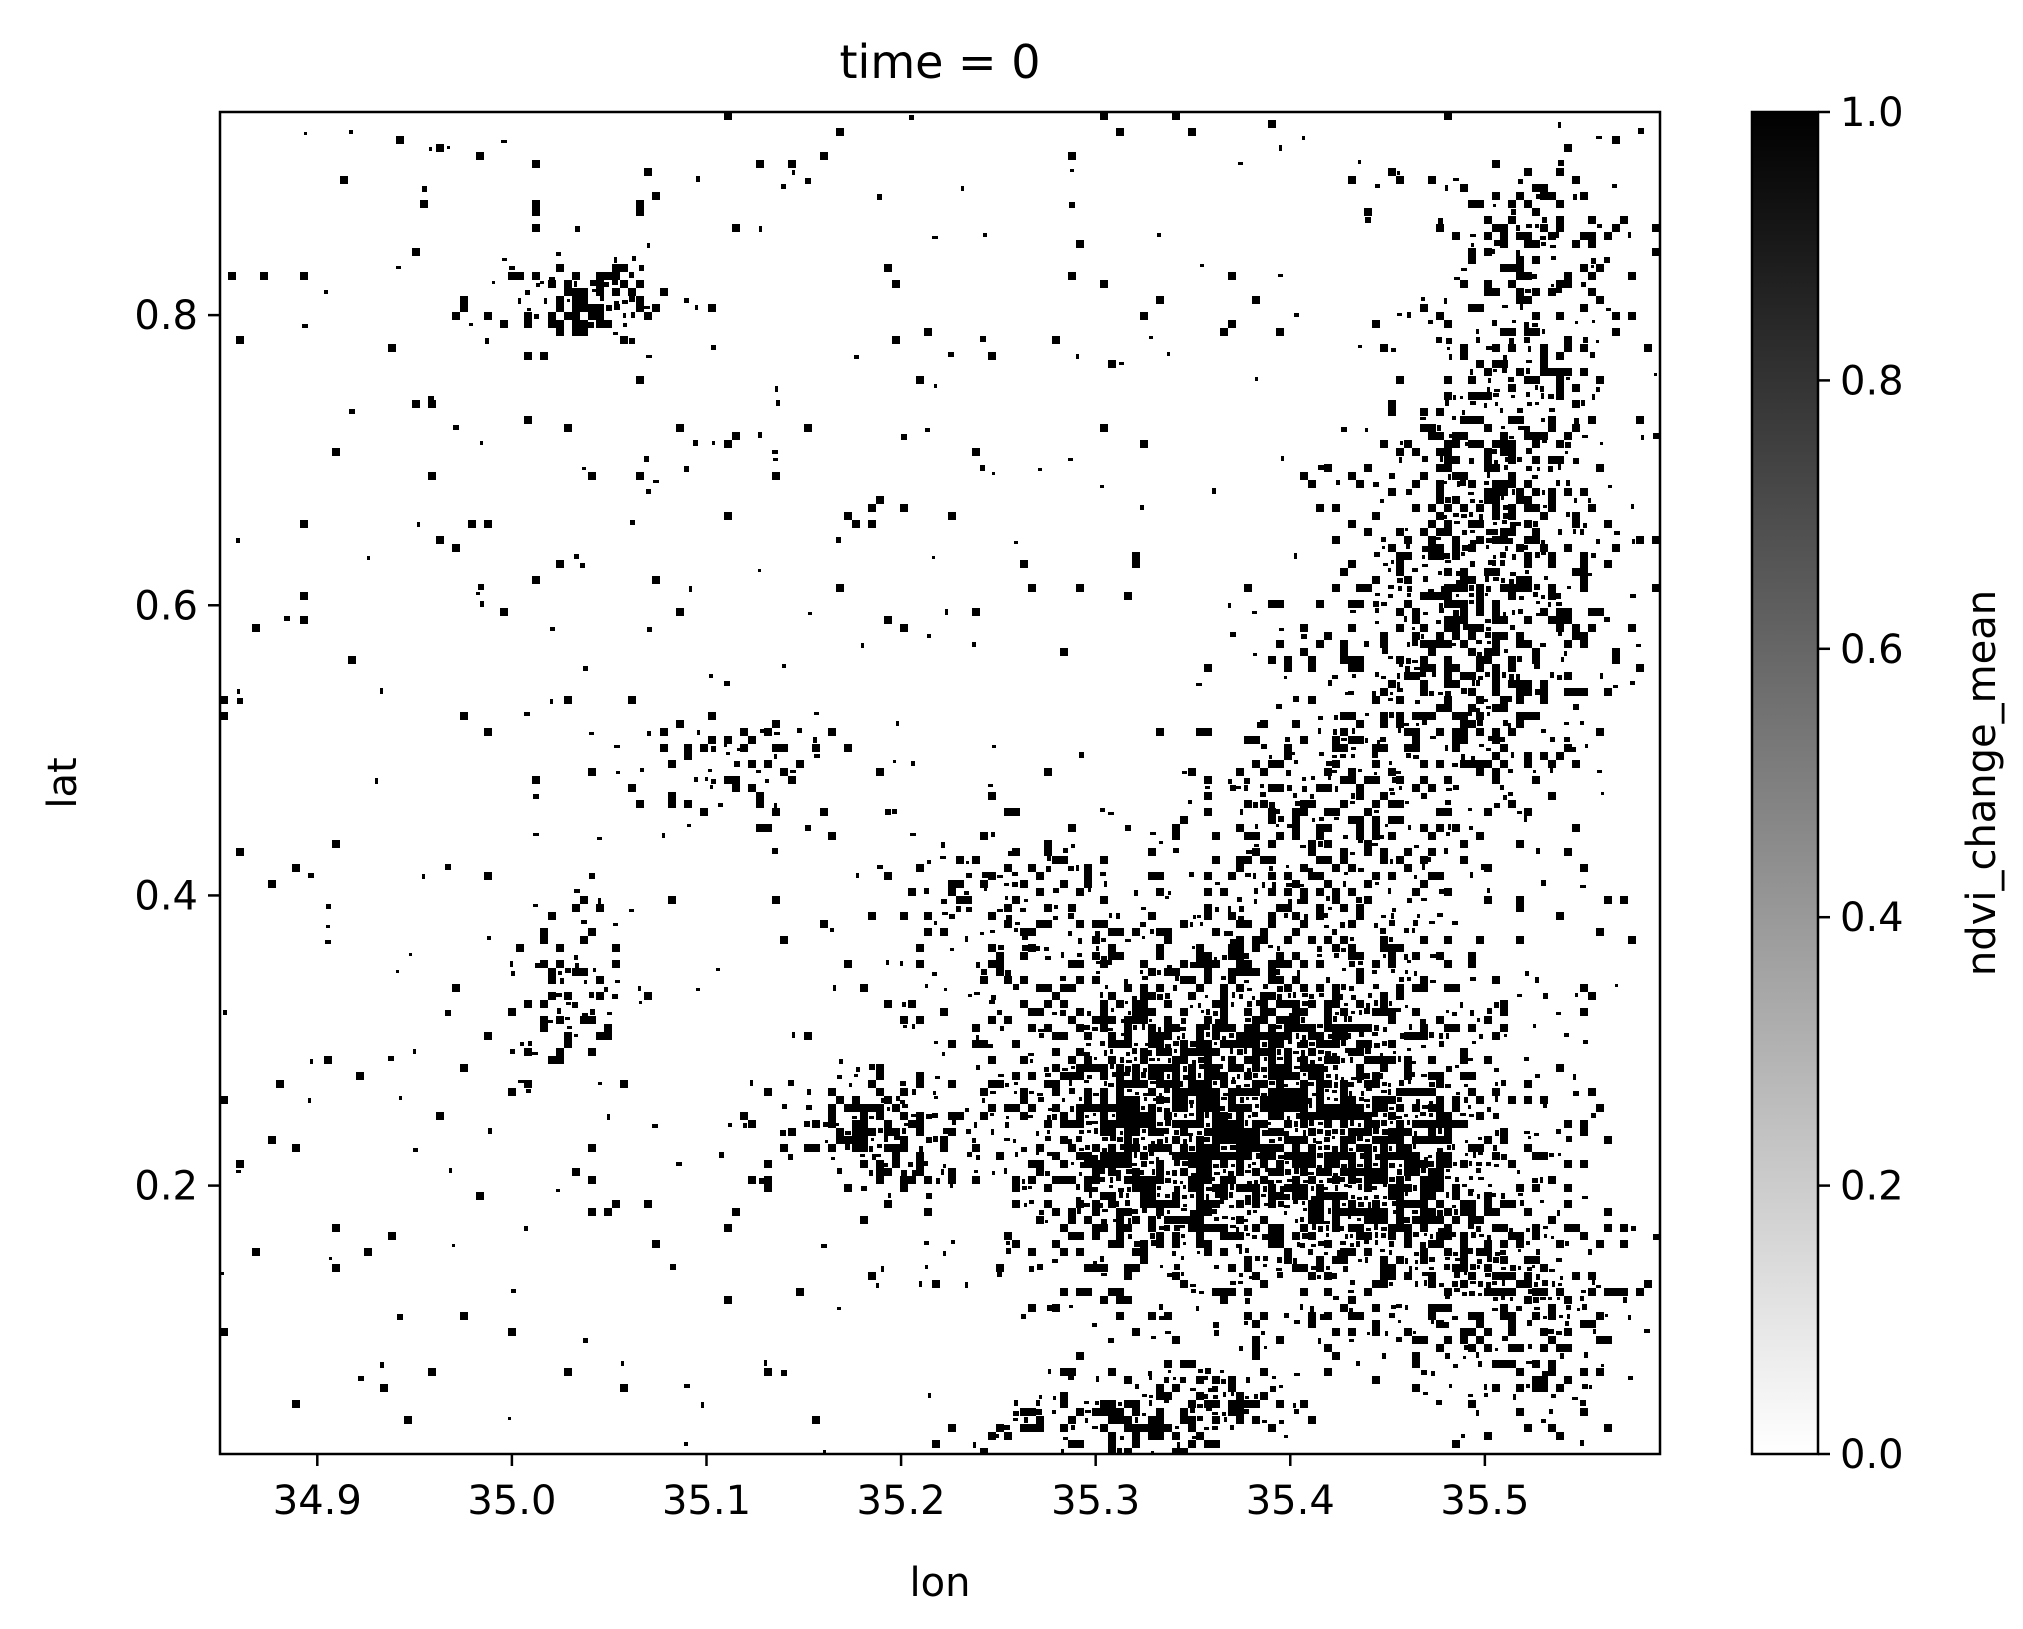 This screenshot has height=1629, width=2023. What do you see at coordinates (317, 1501) in the screenshot?
I see `x-tick-label: 34.9` at bounding box center [317, 1501].